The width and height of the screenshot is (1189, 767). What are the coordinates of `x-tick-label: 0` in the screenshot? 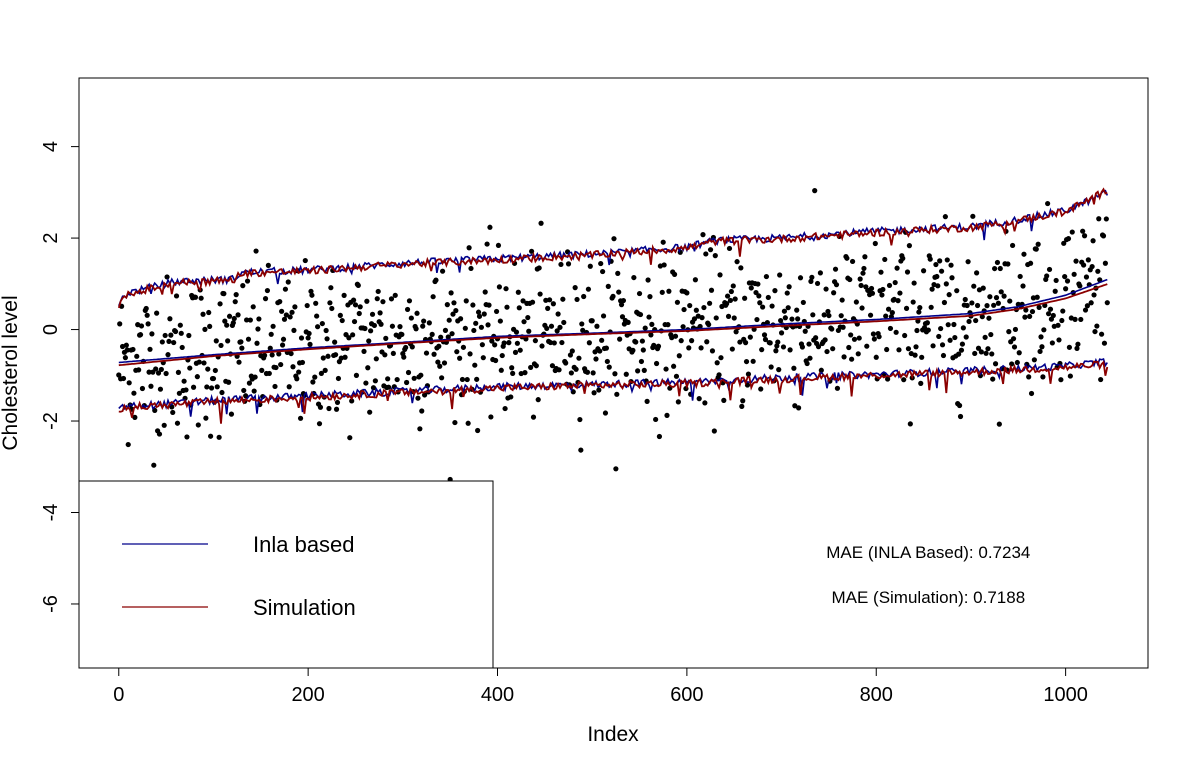 It's located at (118, 695).